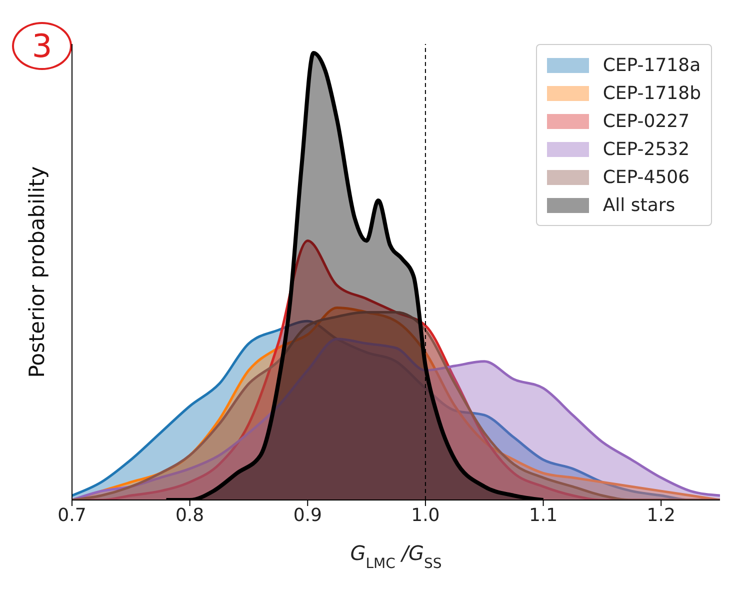 The height and width of the screenshot is (590, 729). Describe the element at coordinates (307, 515) in the screenshot. I see `x-tick-label: 0.9` at that location.